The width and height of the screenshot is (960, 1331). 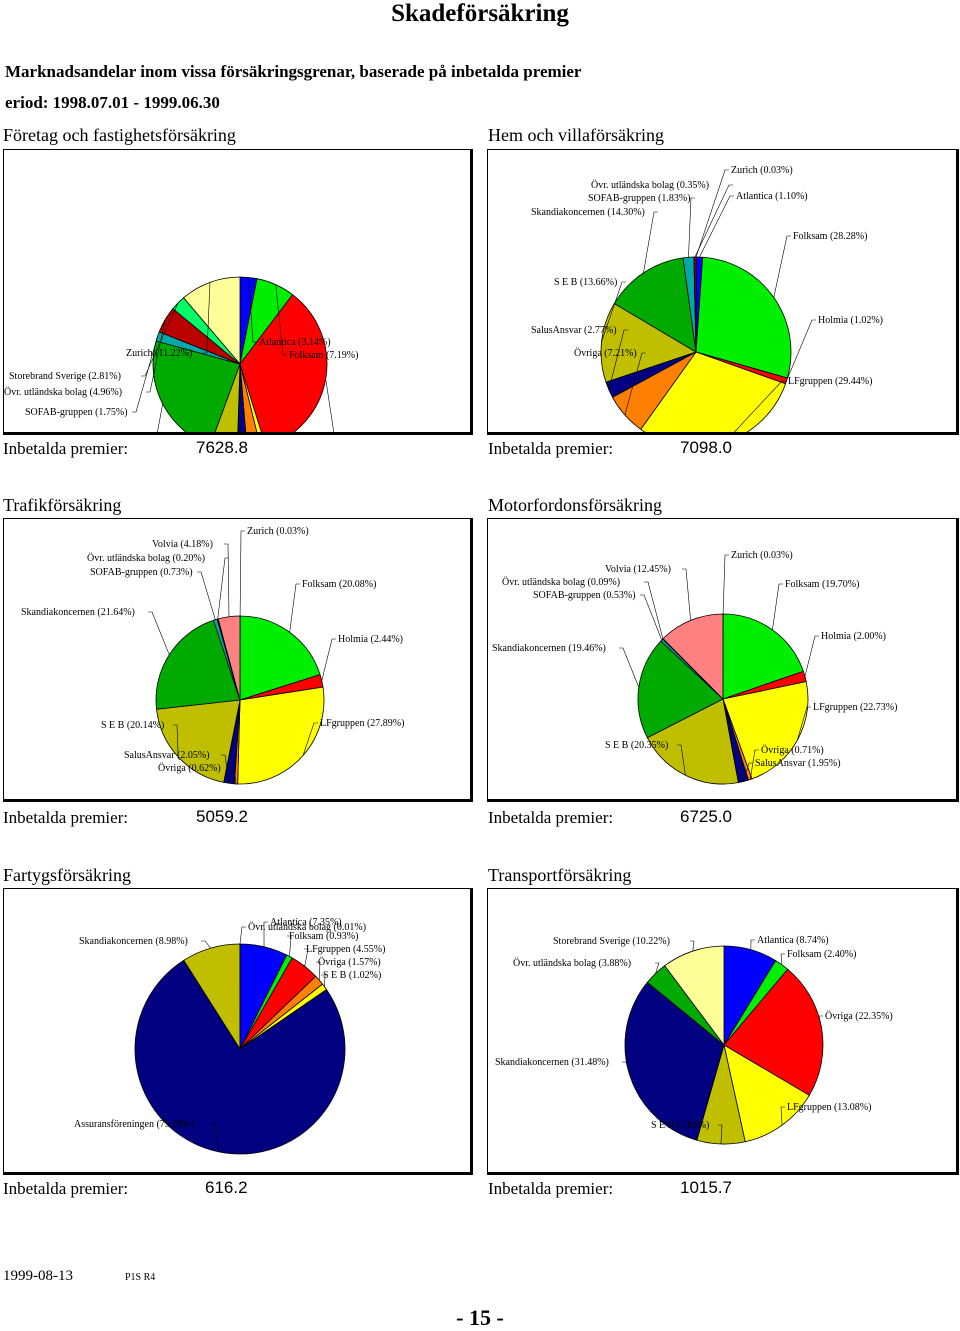 What do you see at coordinates (133, 941) in the screenshot?
I see `slice-label: Skandiakoncernen (8.98%)` at bounding box center [133, 941].